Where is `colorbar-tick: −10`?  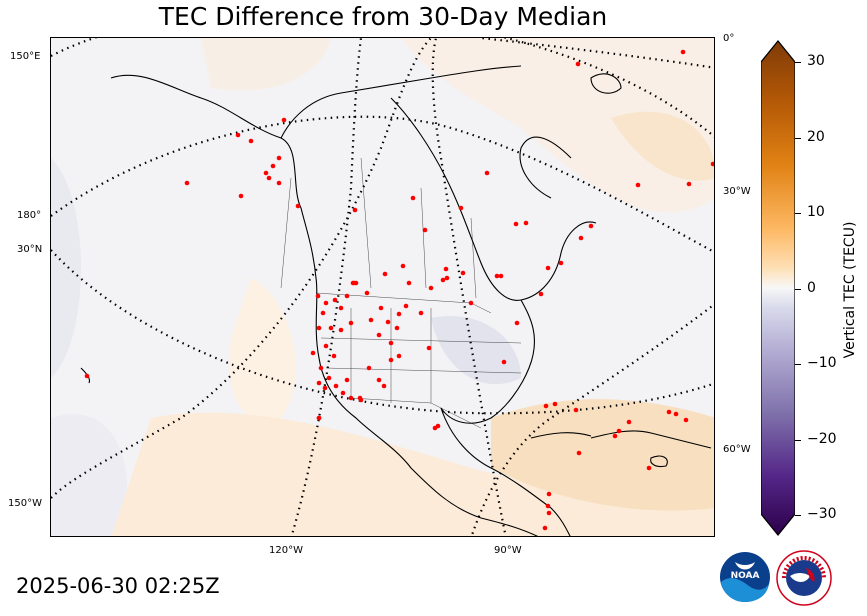
colorbar-tick: −10 is located at coordinates (822, 363).